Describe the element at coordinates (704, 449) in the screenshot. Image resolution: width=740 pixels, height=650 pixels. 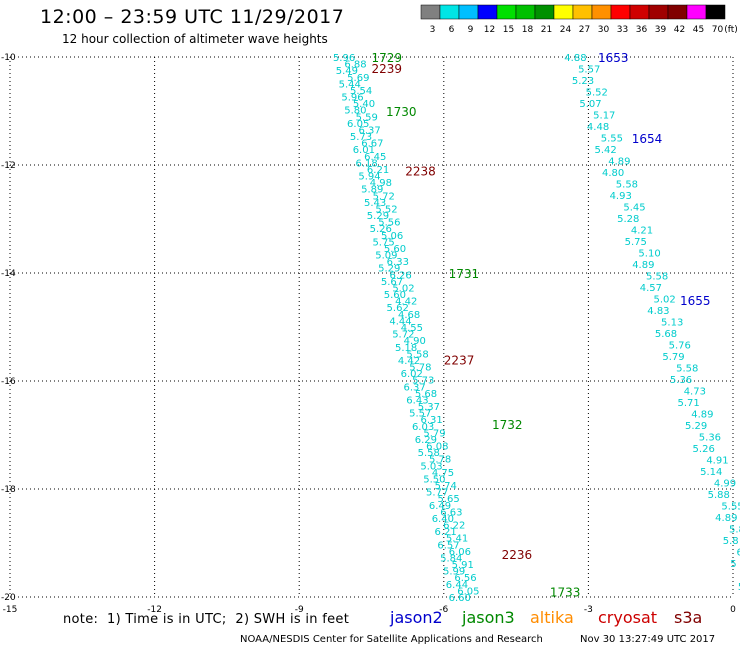
I see `wave-height-value: 5.26` at that location.